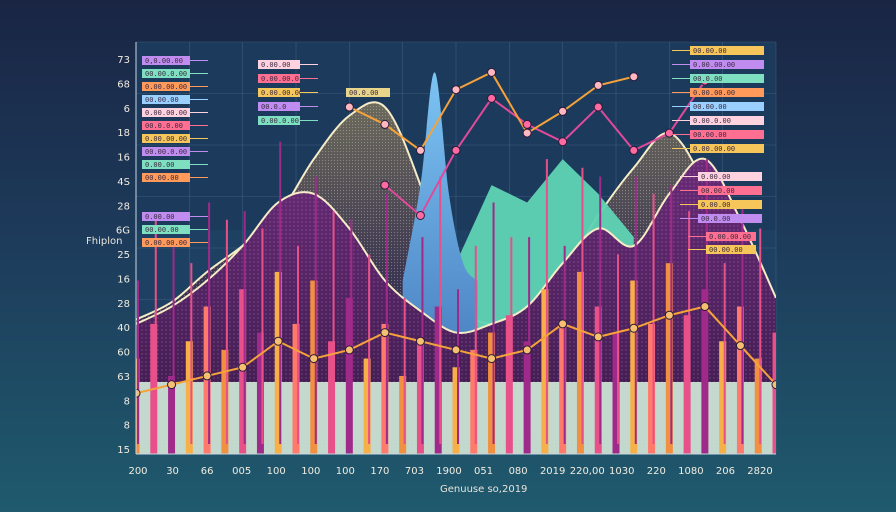 The height and width of the screenshot is (512, 896). Describe the element at coordinates (545, 149) in the screenshot. I see `line-pink-line` at that location.